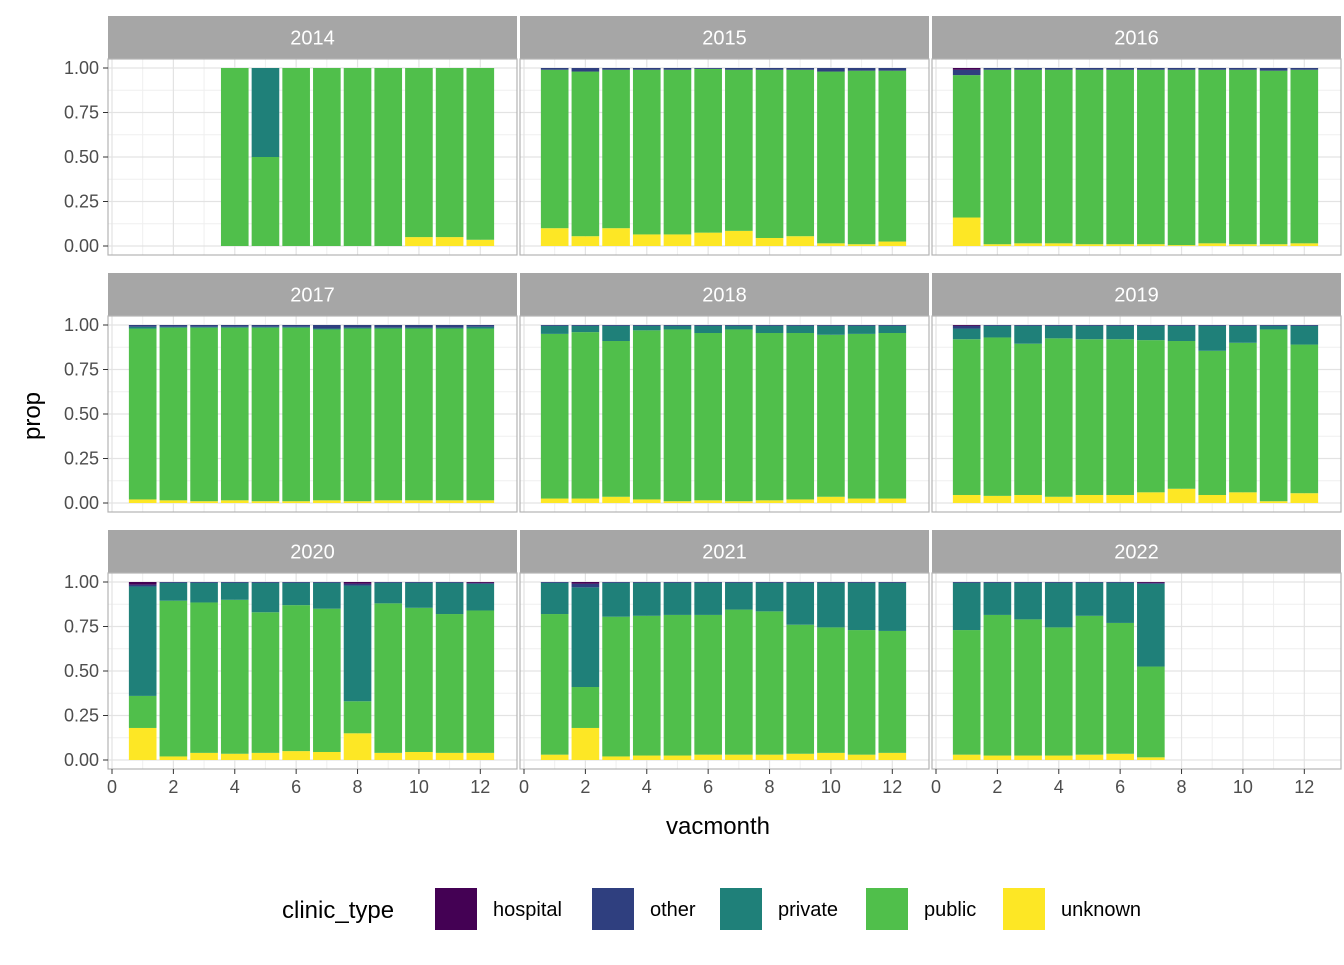  I want to click on x-tick-label: 8, so click(358, 787).